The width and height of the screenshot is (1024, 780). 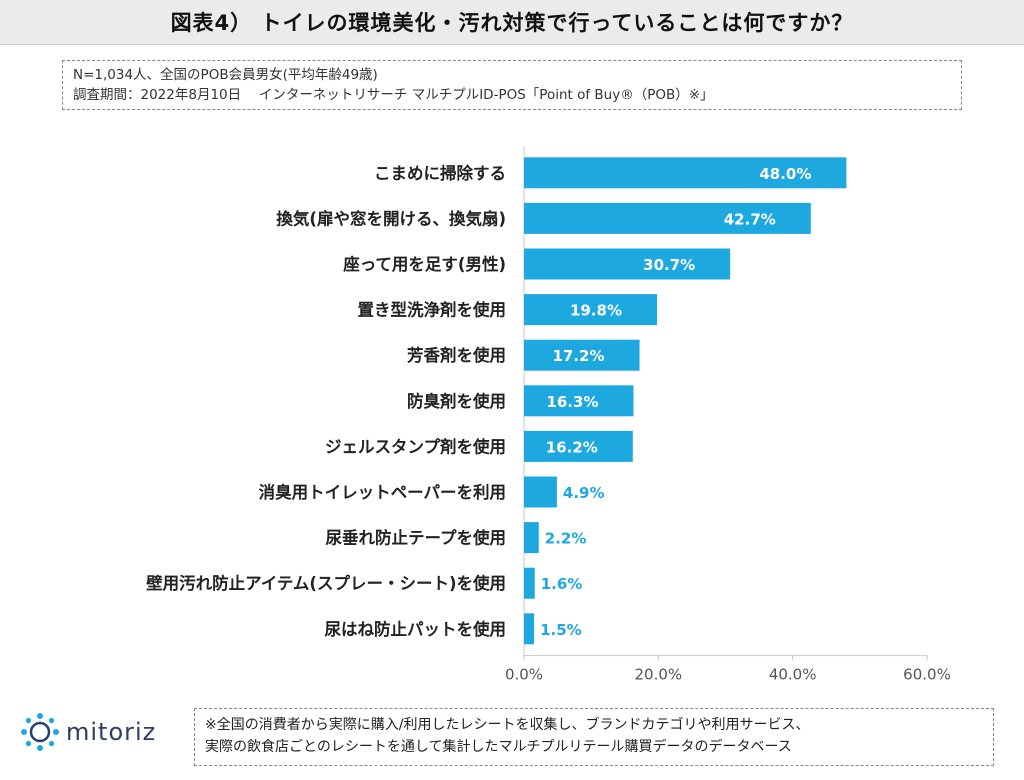 I want to click on source-line-sample: N=1,034人、全国のPOB会員男女(平均年齢49歳), so click(x=225, y=75).